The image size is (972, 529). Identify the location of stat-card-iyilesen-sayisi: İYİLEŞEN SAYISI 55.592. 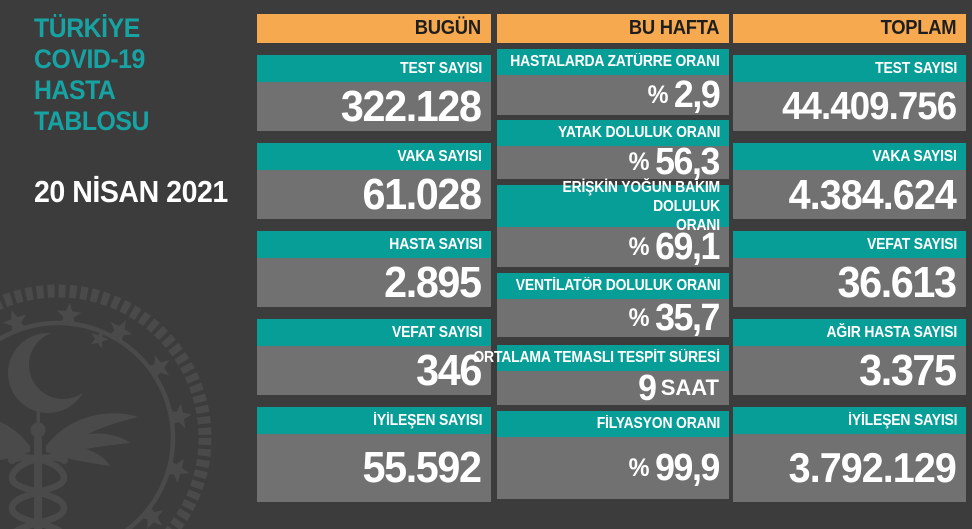
(374, 454).